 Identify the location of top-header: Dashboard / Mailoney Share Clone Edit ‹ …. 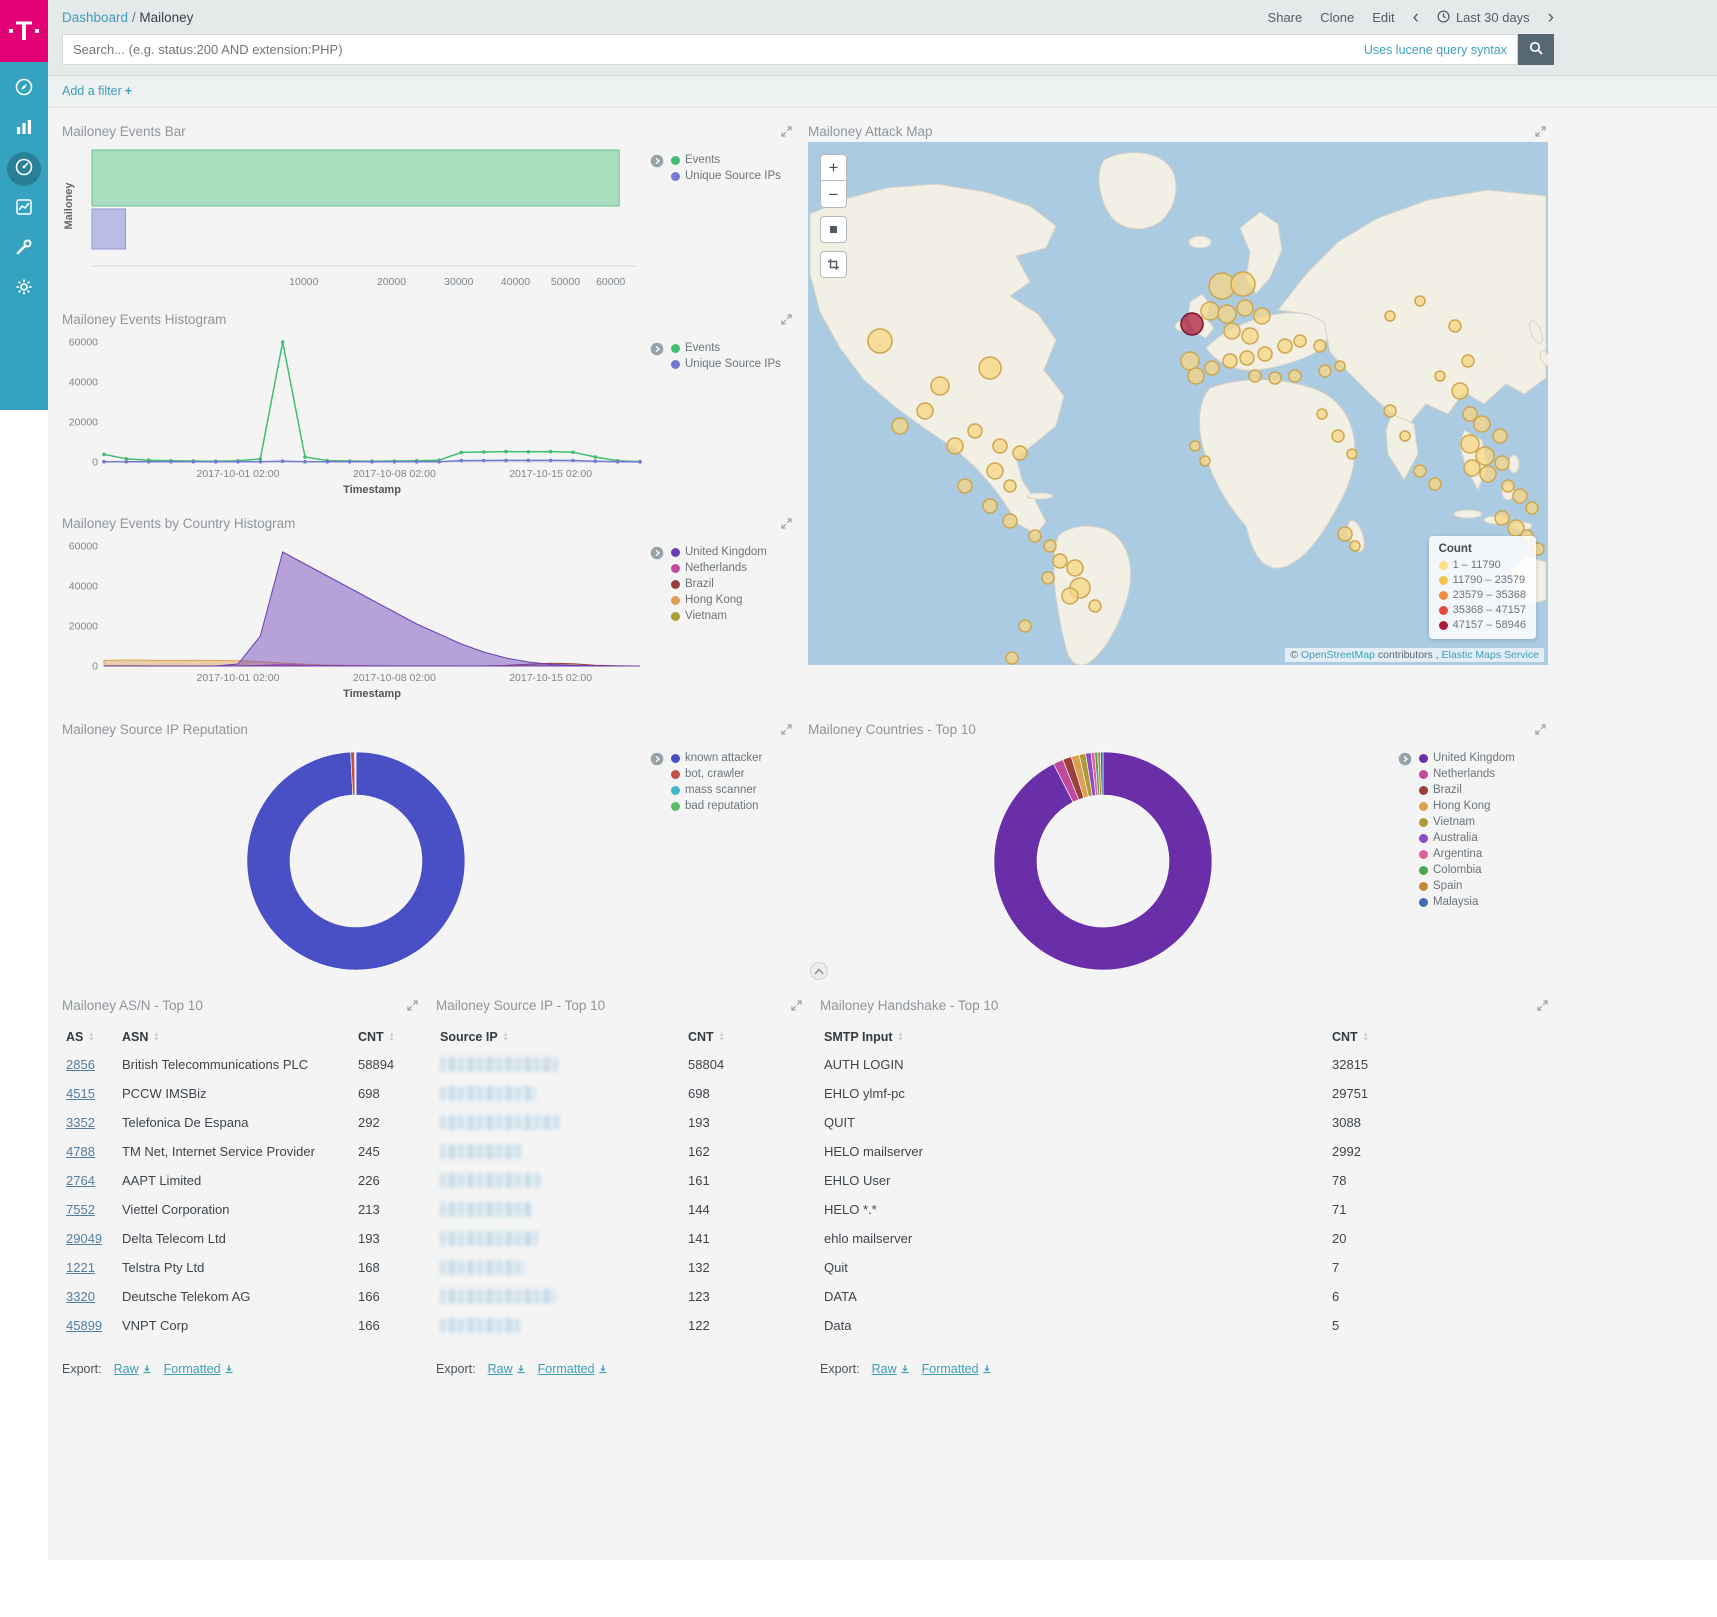
(882, 38).